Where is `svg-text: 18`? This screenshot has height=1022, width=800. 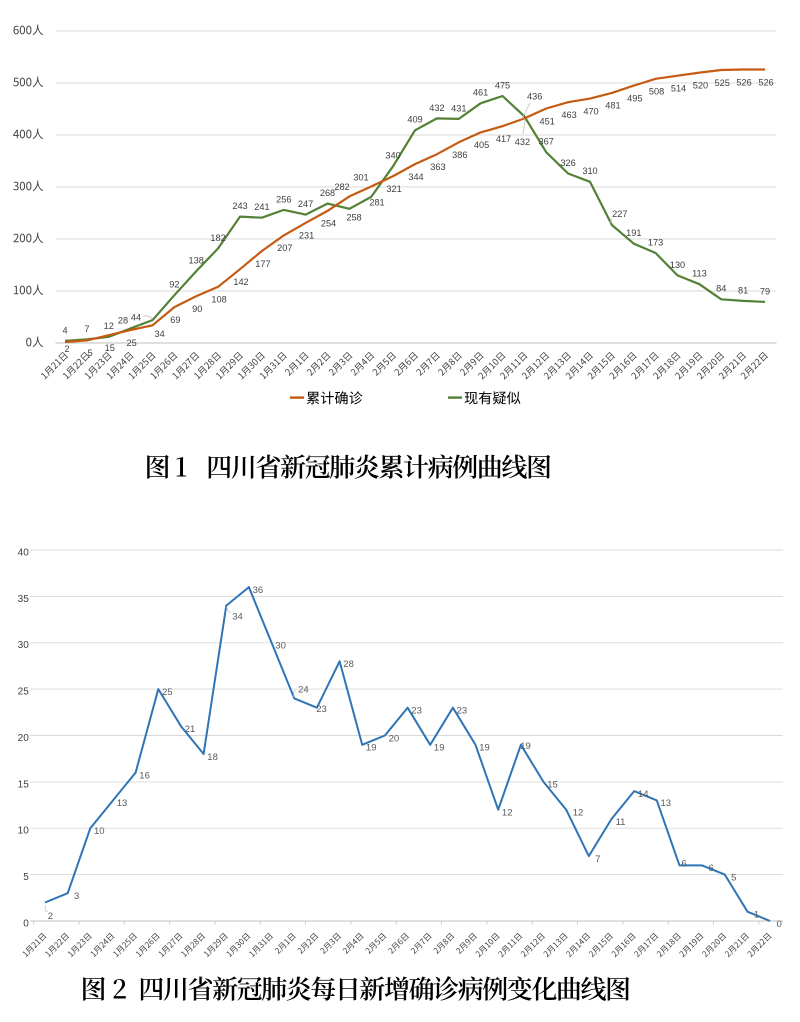
svg-text: 18 is located at coordinates (212, 757).